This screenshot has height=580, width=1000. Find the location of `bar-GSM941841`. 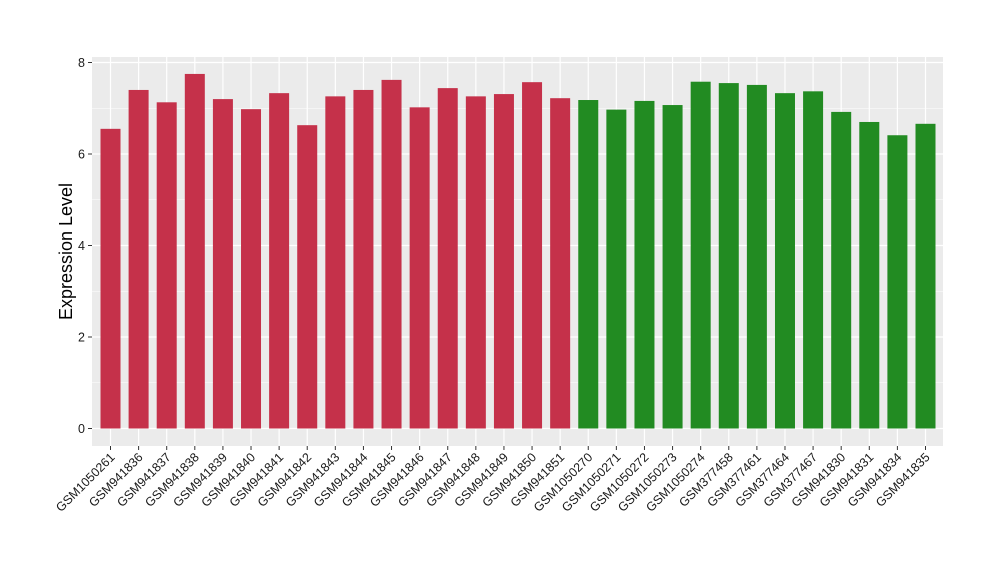

bar-GSM941841 is located at coordinates (279, 261).